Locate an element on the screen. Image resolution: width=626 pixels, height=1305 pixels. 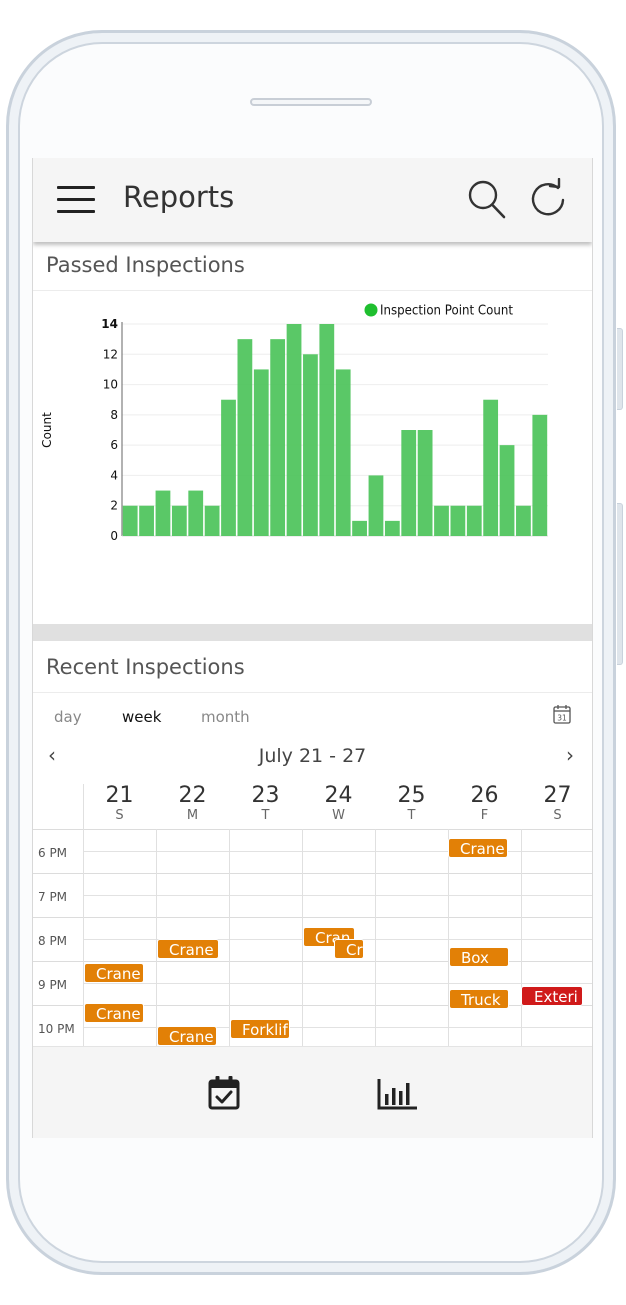
hour-label: 9 PM is located at coordinates (53, 985).